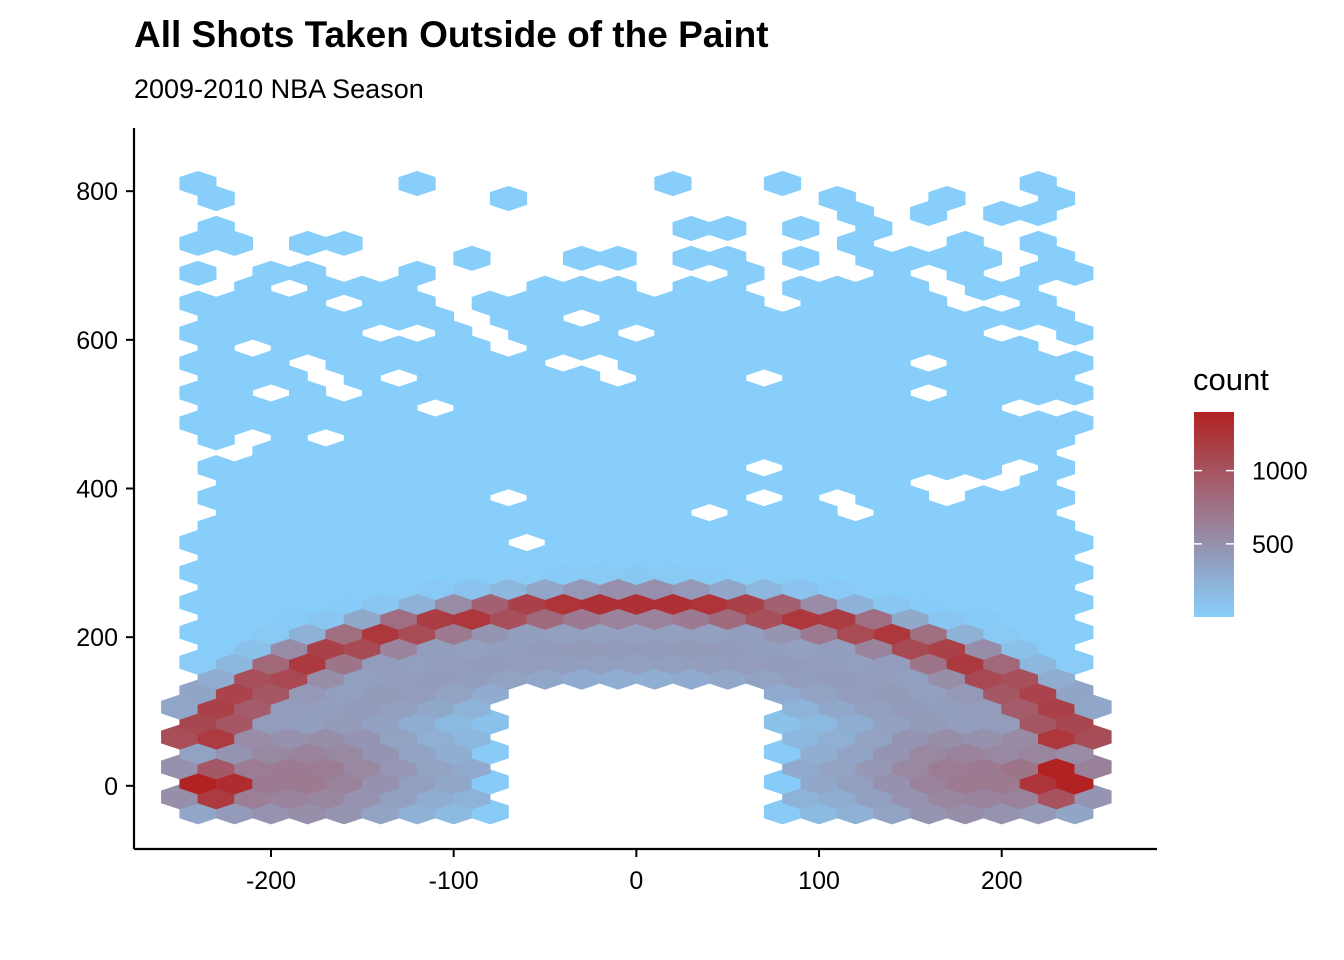 This screenshot has width=1344, height=960. What do you see at coordinates (111, 787) in the screenshot?
I see `y-tick-label: 0` at bounding box center [111, 787].